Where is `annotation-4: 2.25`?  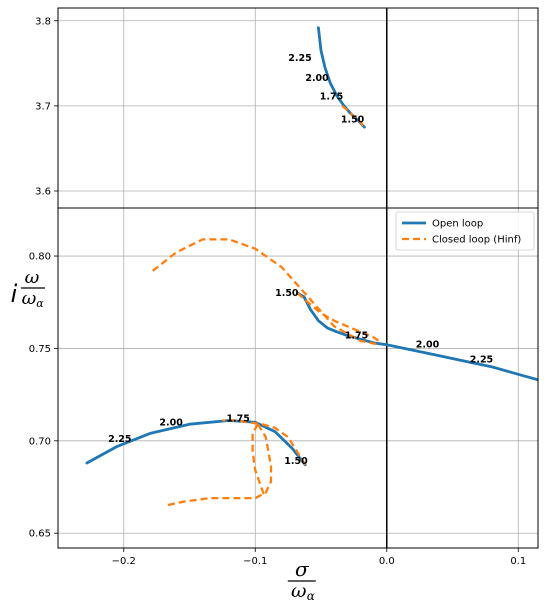 annotation-4: 2.25 is located at coordinates (119, 439).